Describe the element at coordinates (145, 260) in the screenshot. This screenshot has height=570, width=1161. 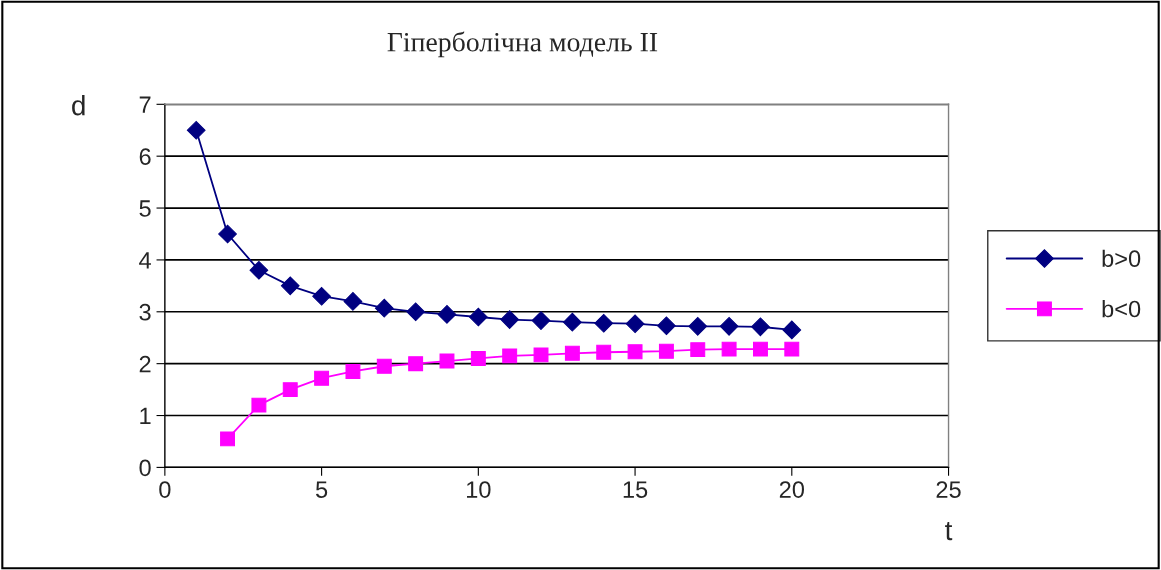
I see `y-tick-label: 4` at that location.